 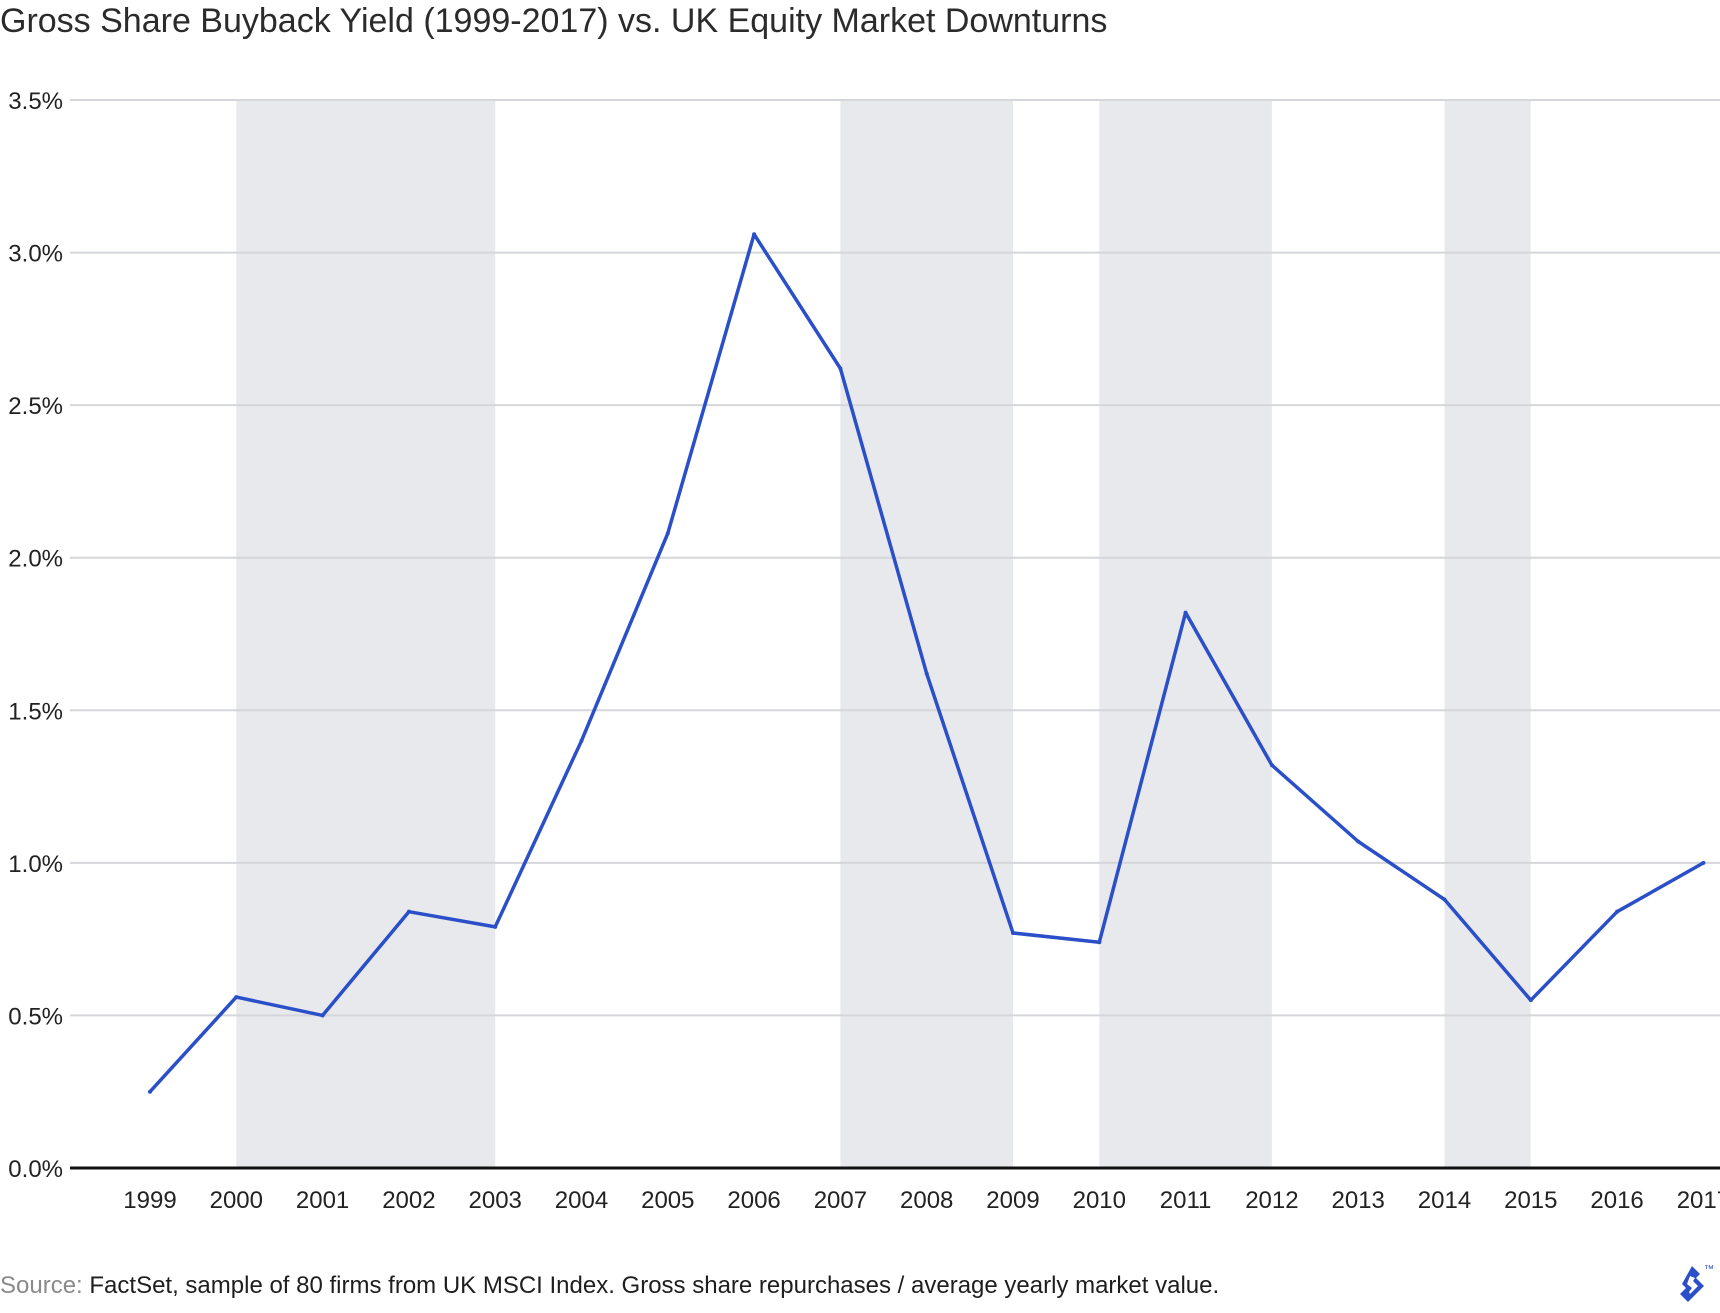 What do you see at coordinates (322, 1015) in the screenshot?
I see `data-point-2001` at bounding box center [322, 1015].